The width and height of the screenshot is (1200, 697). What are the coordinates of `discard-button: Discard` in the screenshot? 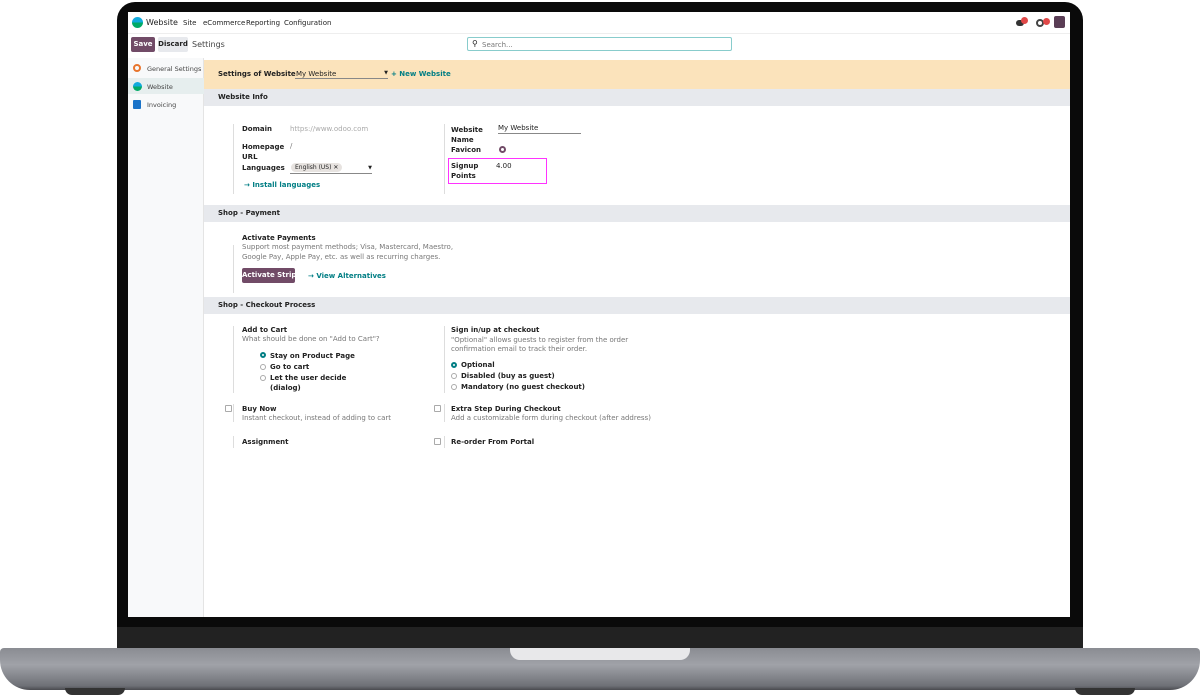 It's located at (173, 44).